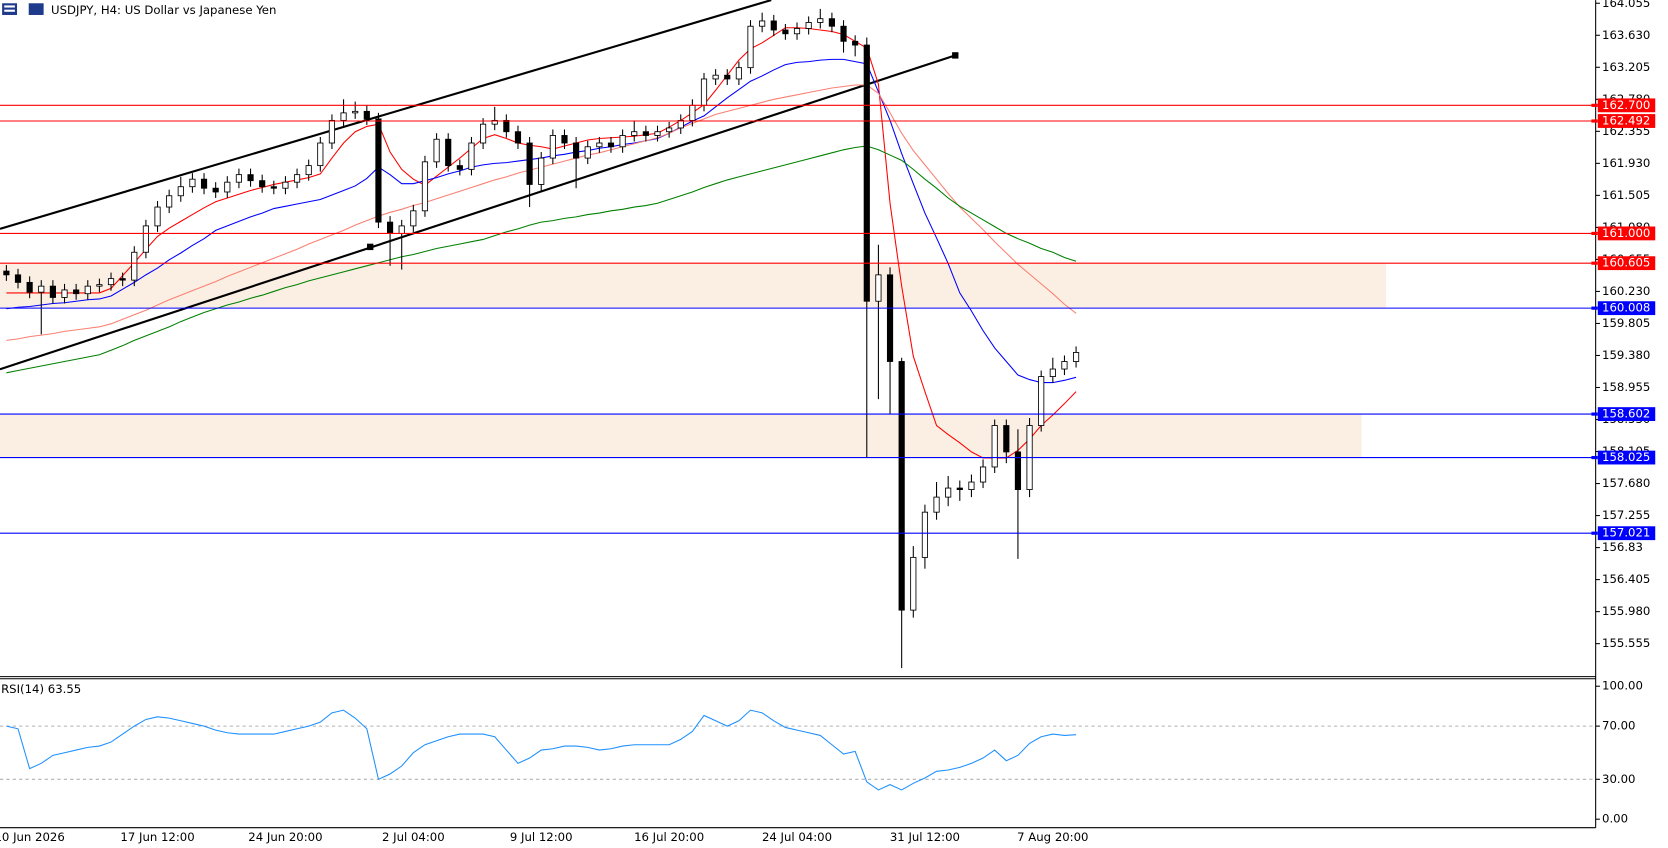 The height and width of the screenshot is (848, 1668). I want to click on x-tick-label: 7 Aug 20:00, so click(1052, 837).